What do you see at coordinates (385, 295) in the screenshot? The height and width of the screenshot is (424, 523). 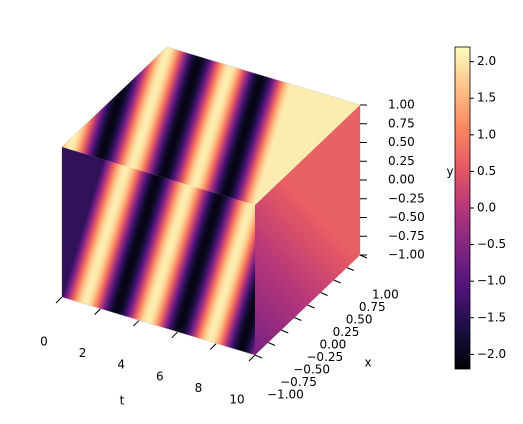 I see `x-tick-label: 1.00` at bounding box center [385, 295].